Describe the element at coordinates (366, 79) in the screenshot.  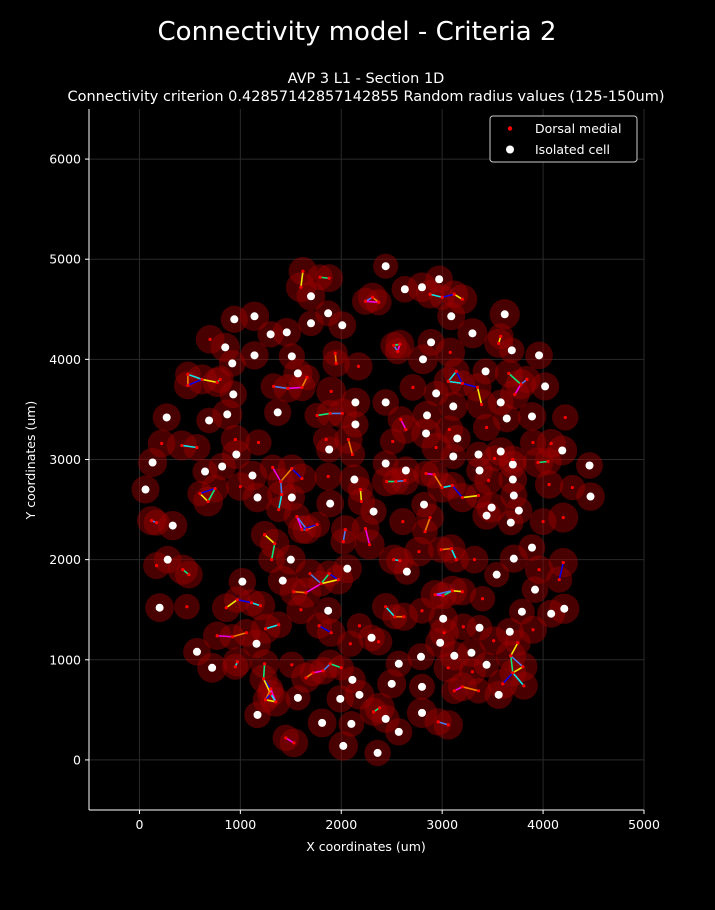
I see `chart-title-line1: AVP 3 L1 - Section 1D` at that location.